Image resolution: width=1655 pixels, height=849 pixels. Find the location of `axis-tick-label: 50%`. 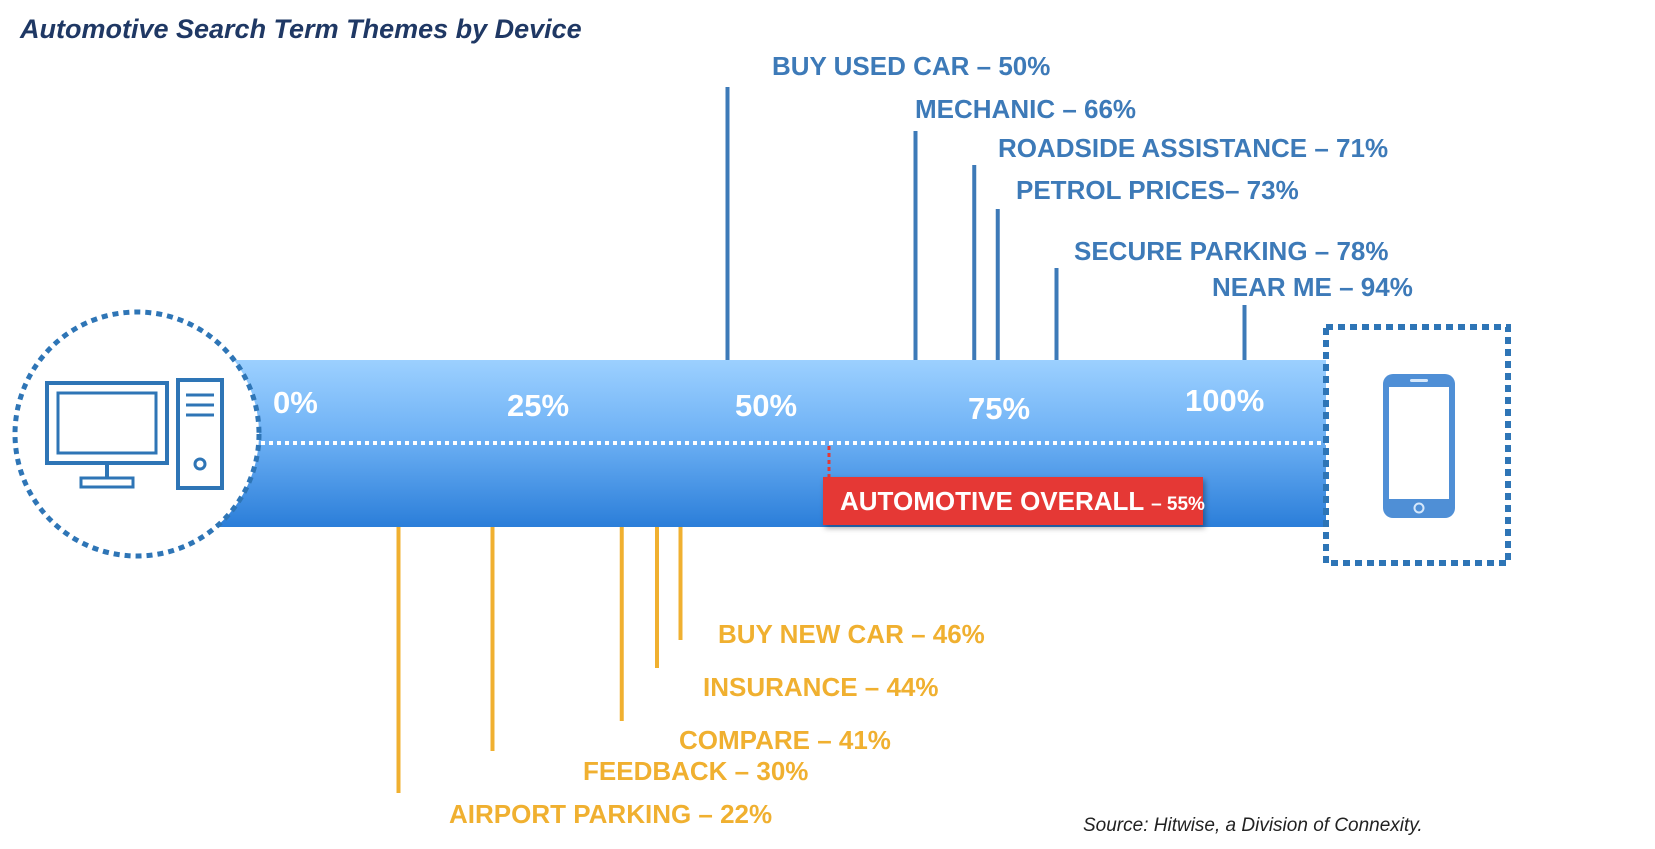

axis-tick-label: 50% is located at coordinates (766, 405).